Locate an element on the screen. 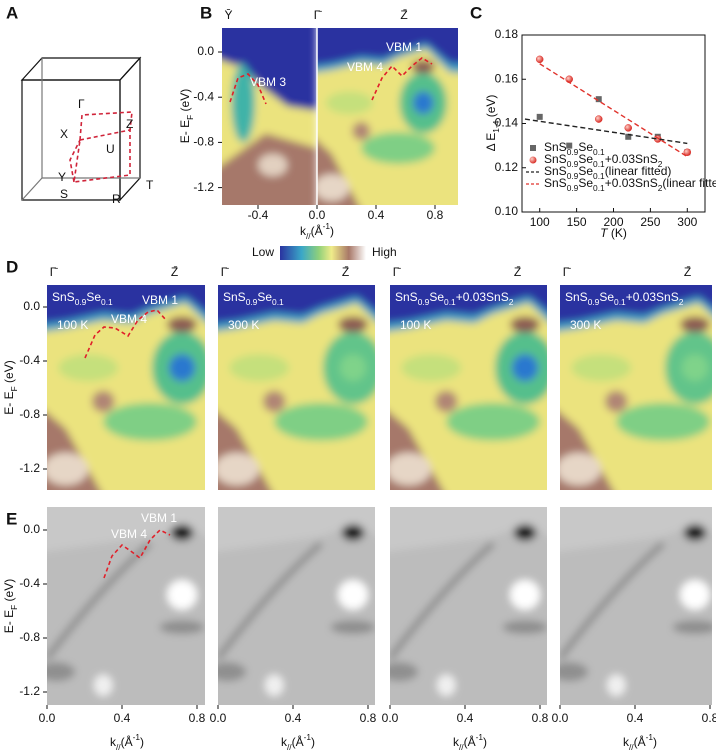 The height and width of the screenshot is (755, 716). y-tick-label: 0.12 is located at coordinates (507, 167).